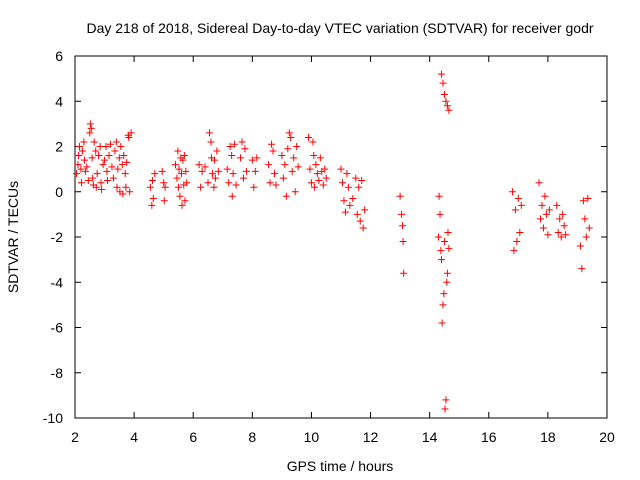 This screenshot has height=480, width=640. What do you see at coordinates (53, 418) in the screenshot?
I see `y-tick-label: -10` at bounding box center [53, 418].